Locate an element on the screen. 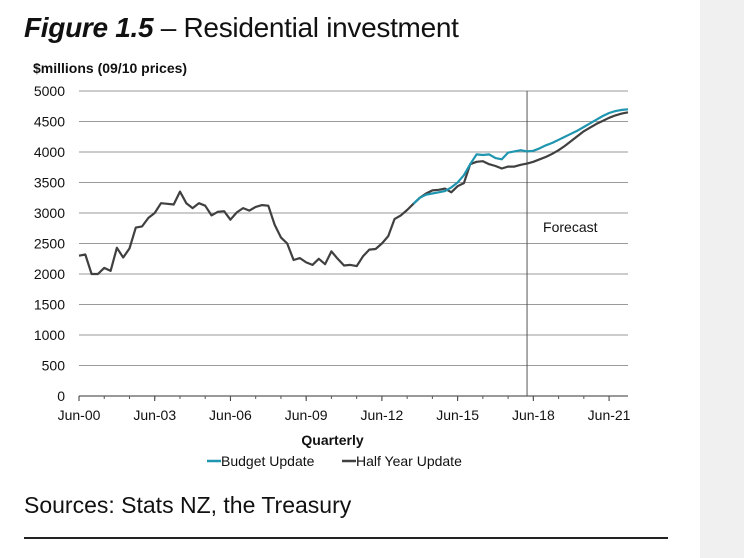 This screenshot has width=744, height=558. y-tick-label: 1000 is located at coordinates (49, 335).